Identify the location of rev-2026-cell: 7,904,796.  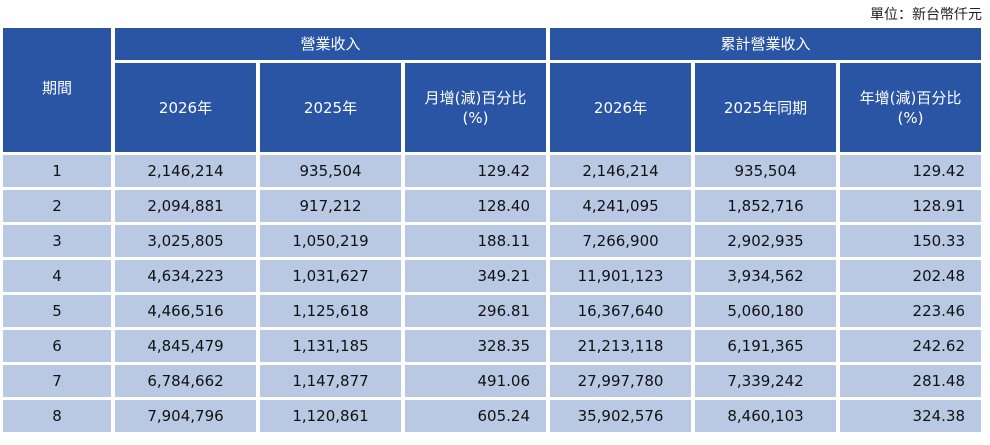
(185, 416).